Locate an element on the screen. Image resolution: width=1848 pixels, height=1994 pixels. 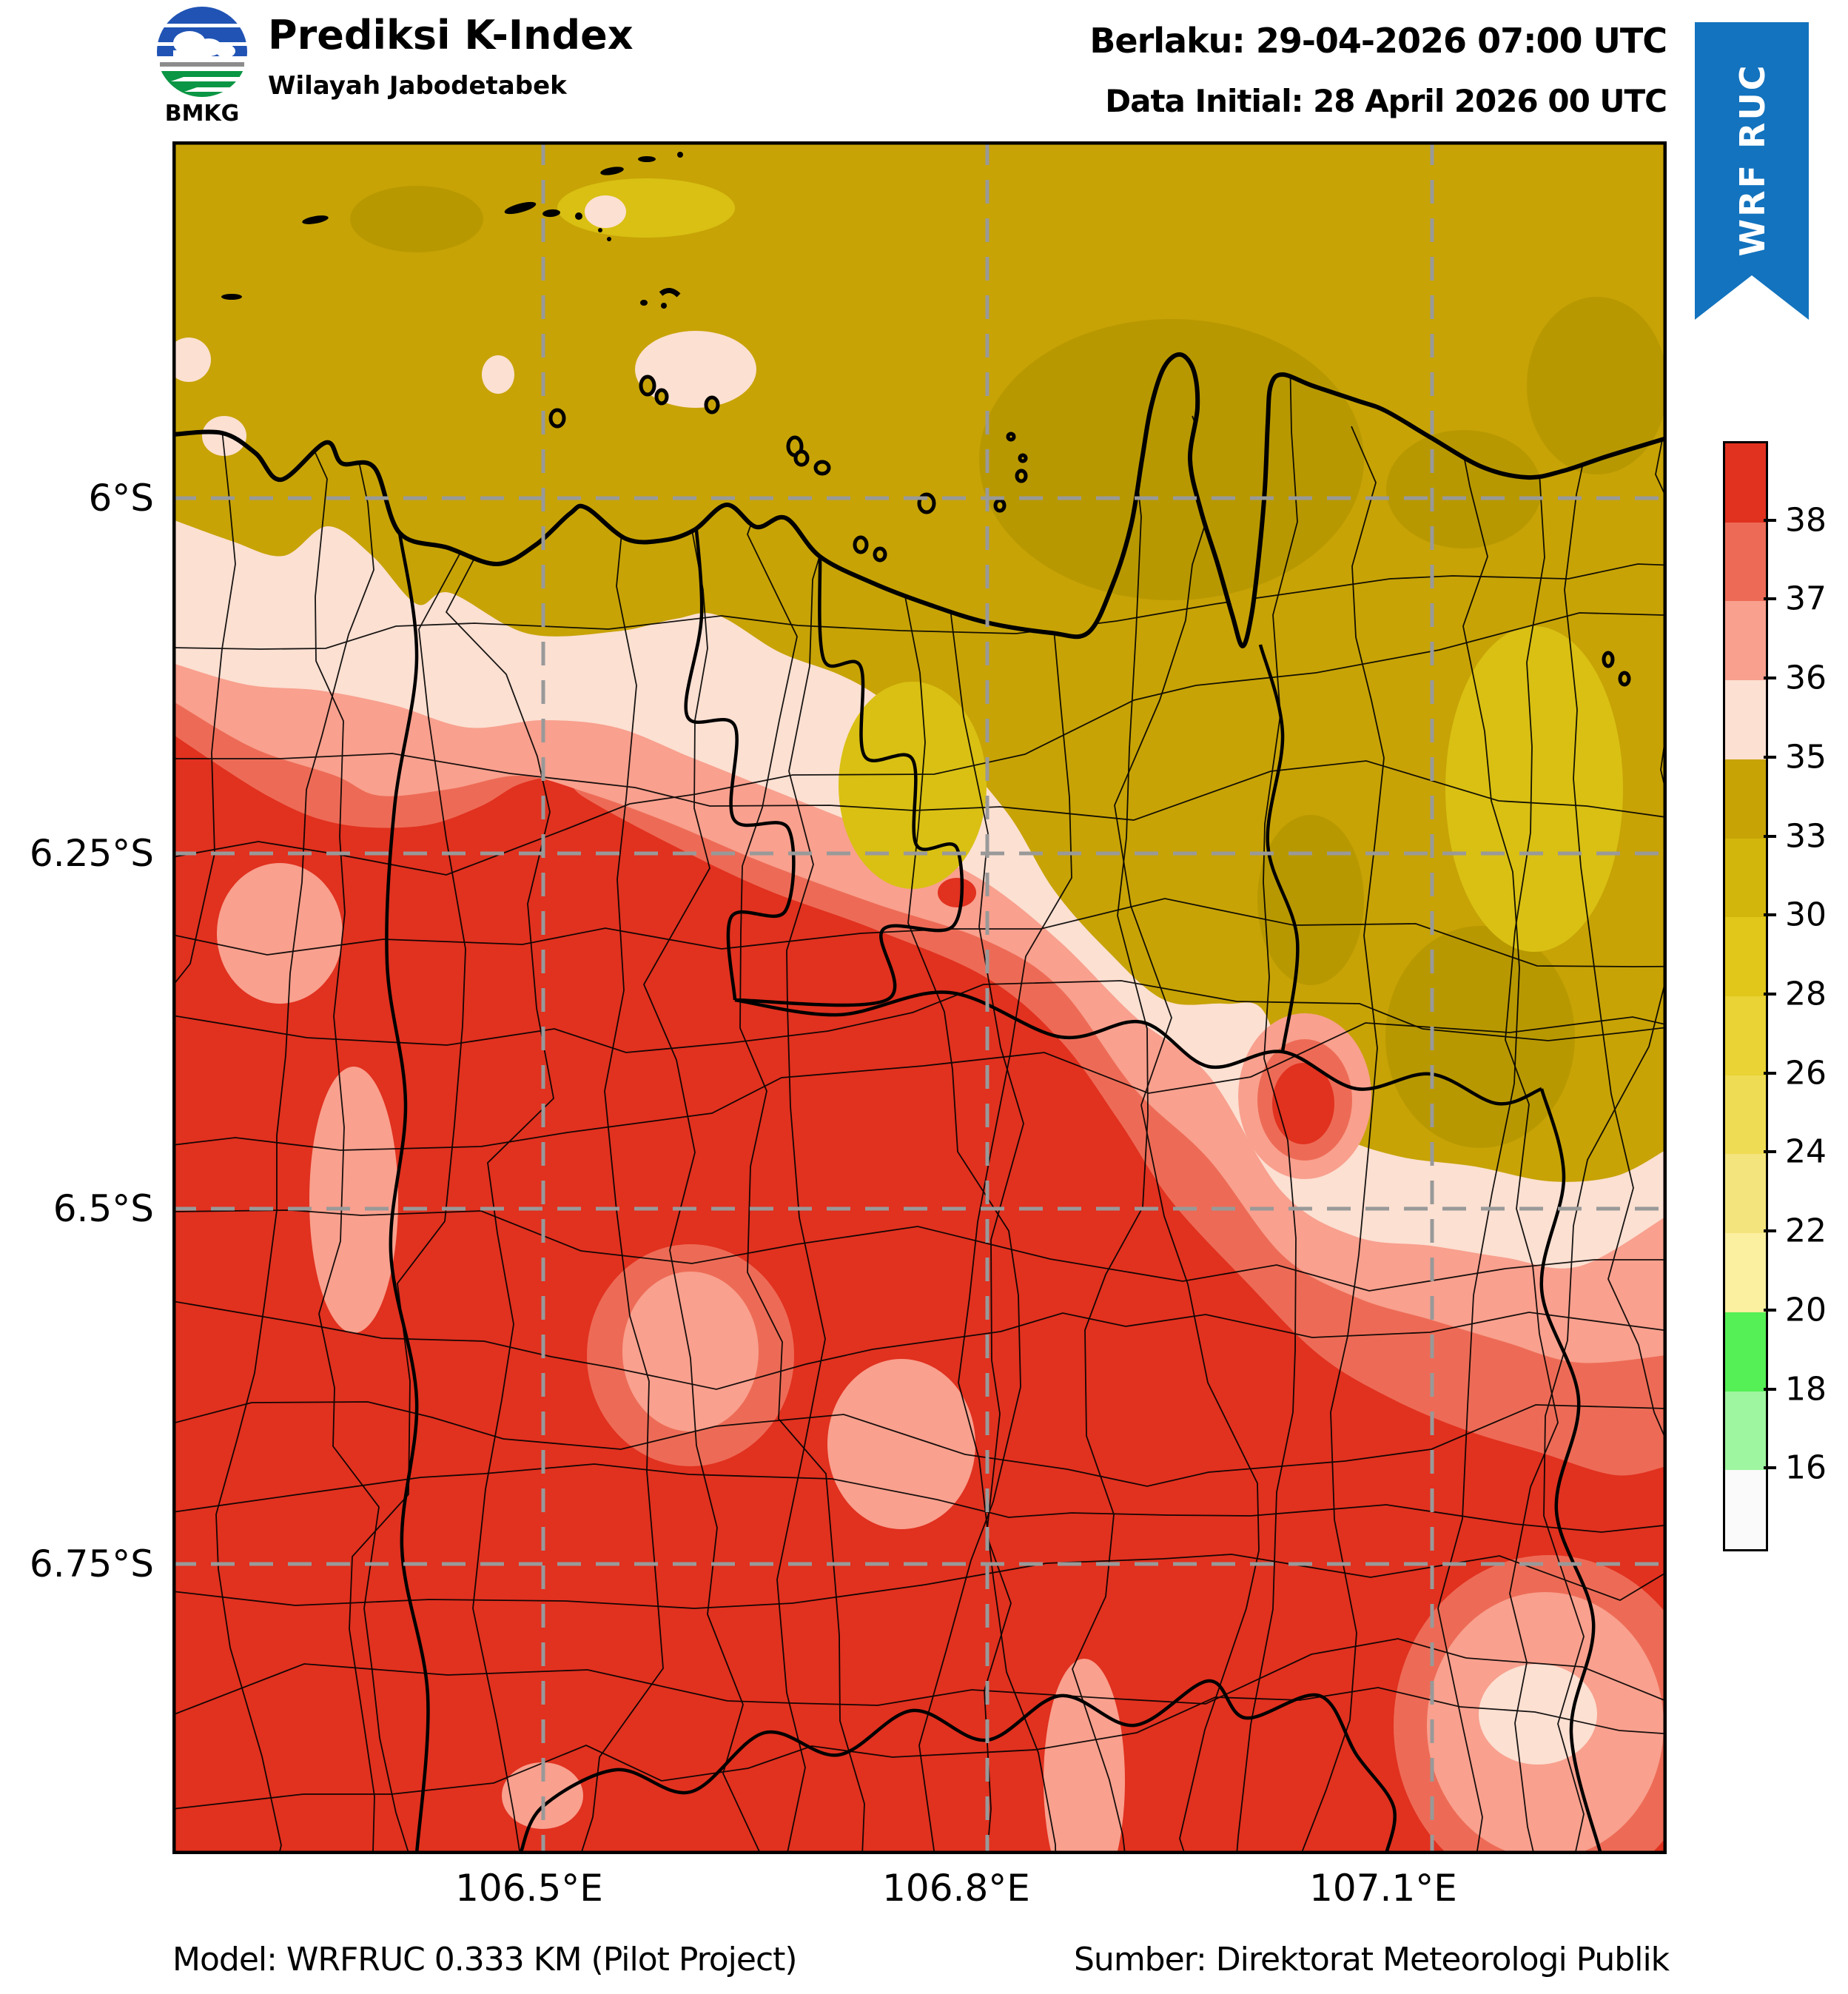
coastline is located at coordinates (919, 500).